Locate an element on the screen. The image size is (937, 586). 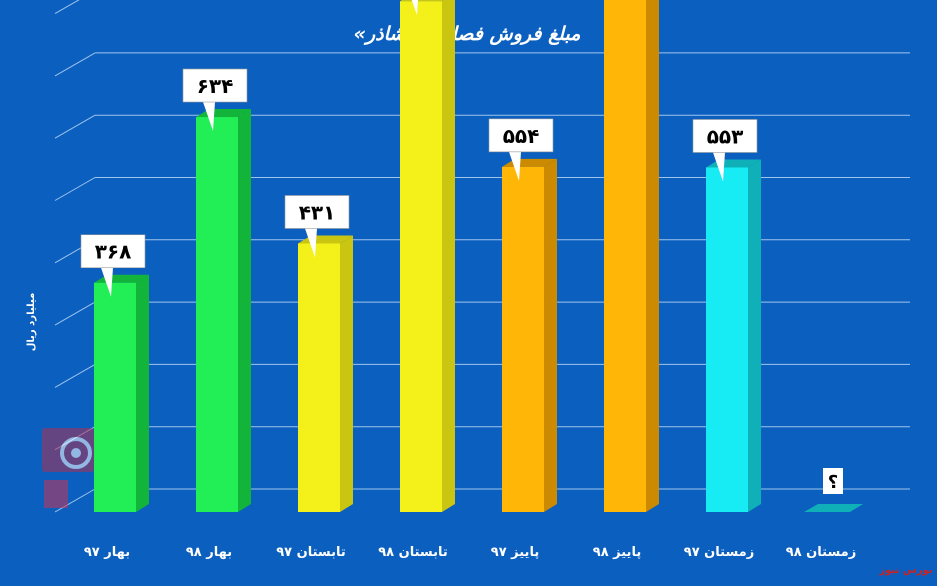
data-label: ؟ is located at coordinates (833, 482).